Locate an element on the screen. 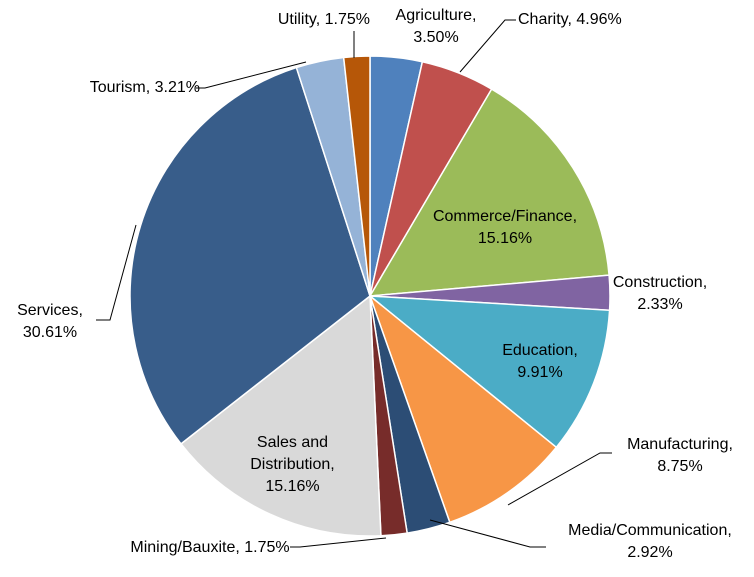 This screenshot has width=754, height=577. data-label: Utility, 1.75% is located at coordinates (300, 20).